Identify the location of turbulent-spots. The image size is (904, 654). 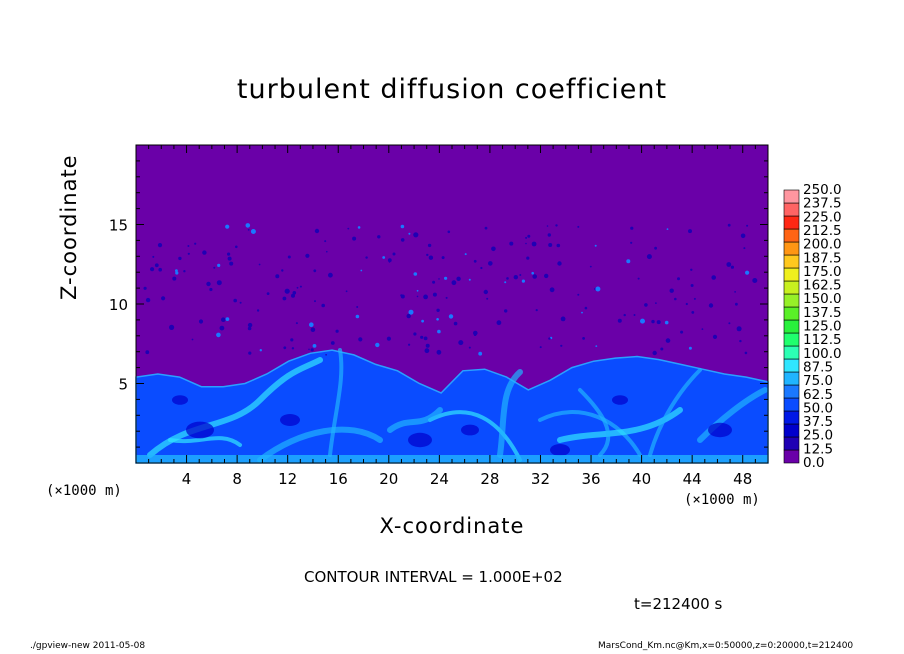
(450, 289).